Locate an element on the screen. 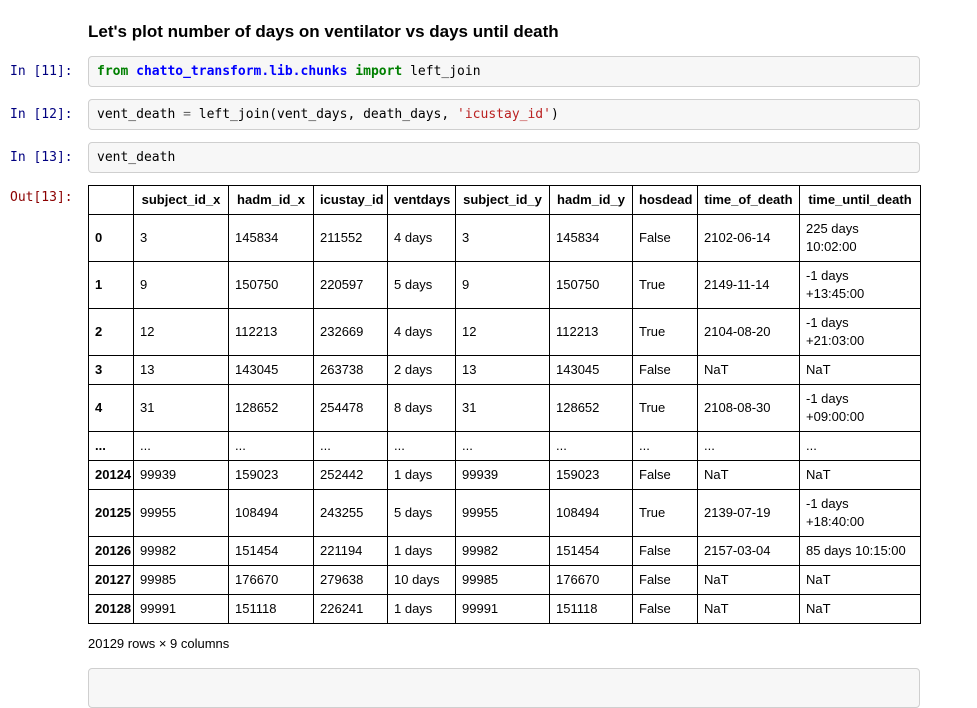 Image resolution: width=977 pixels, height=708 pixels. table-row: 3 13 143045 263738 2 days 13 143045 False NaT NaT is located at coordinates (504, 370).